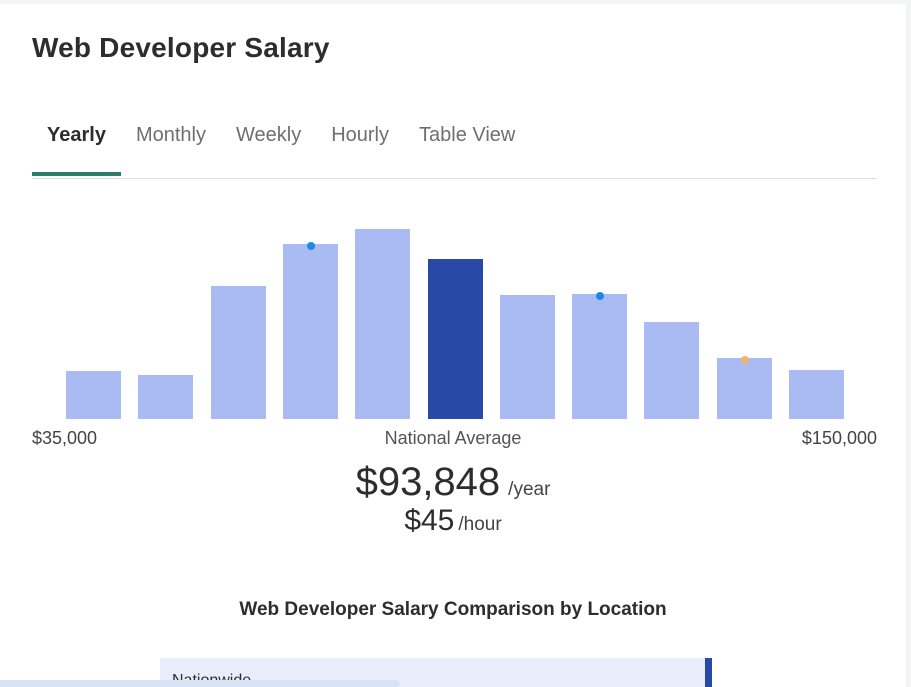  I want to click on horizontal-scrollbar, so click(200, 683).